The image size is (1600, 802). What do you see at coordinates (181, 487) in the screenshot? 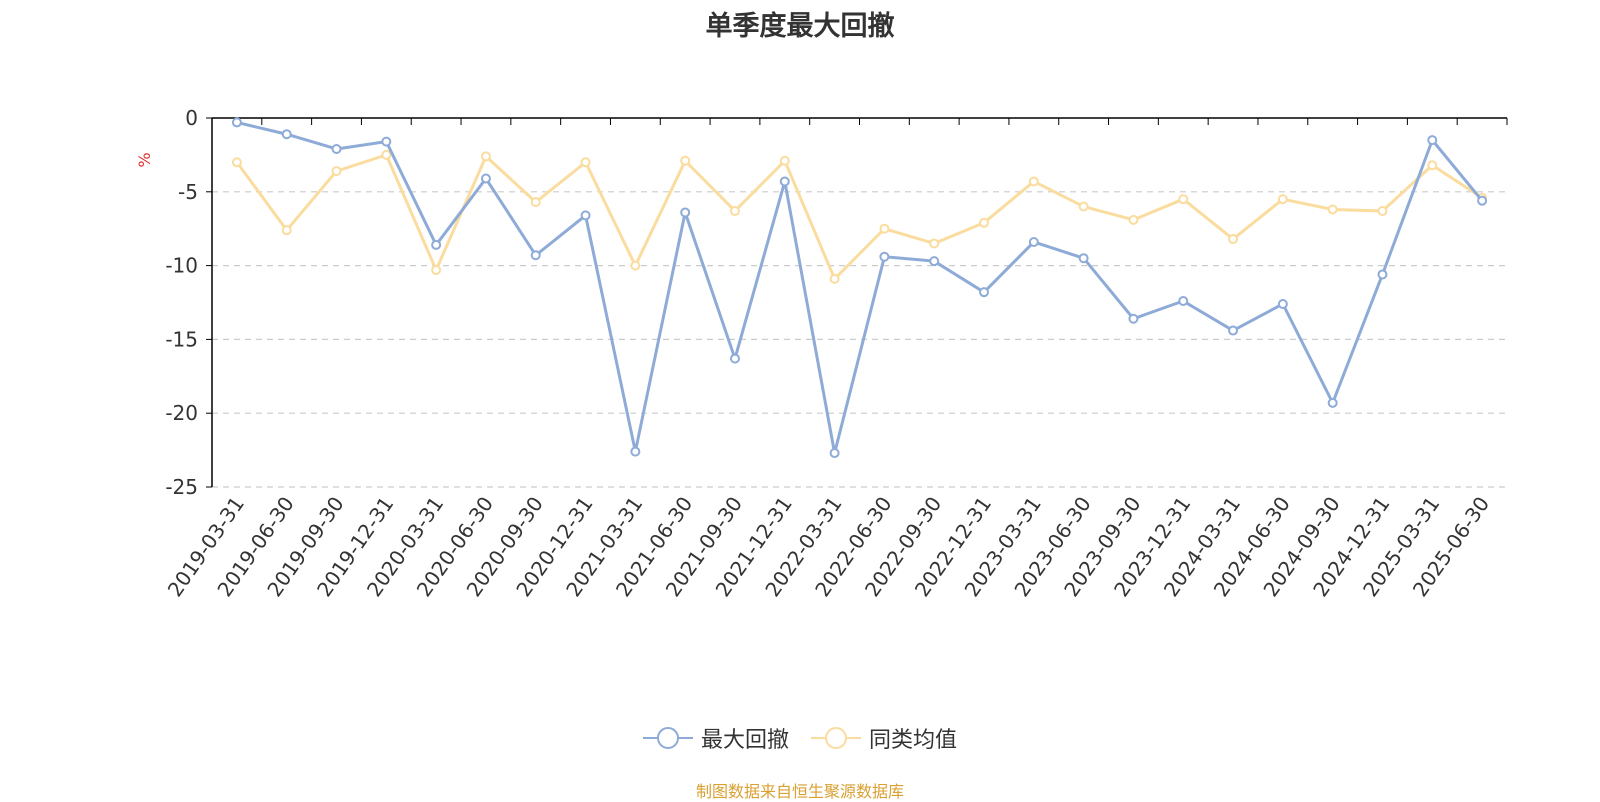
I see `y-tick-label-5: -25` at bounding box center [181, 487].